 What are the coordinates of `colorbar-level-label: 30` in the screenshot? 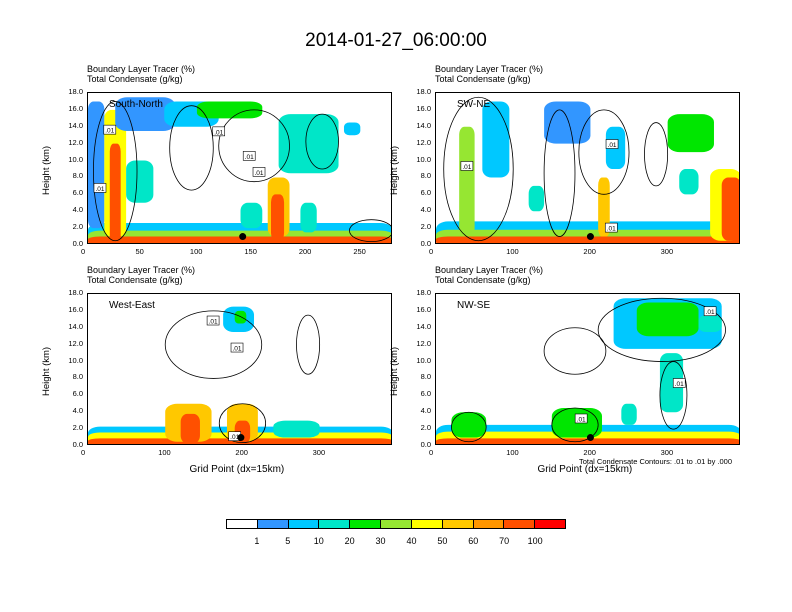 It's located at (380, 541).